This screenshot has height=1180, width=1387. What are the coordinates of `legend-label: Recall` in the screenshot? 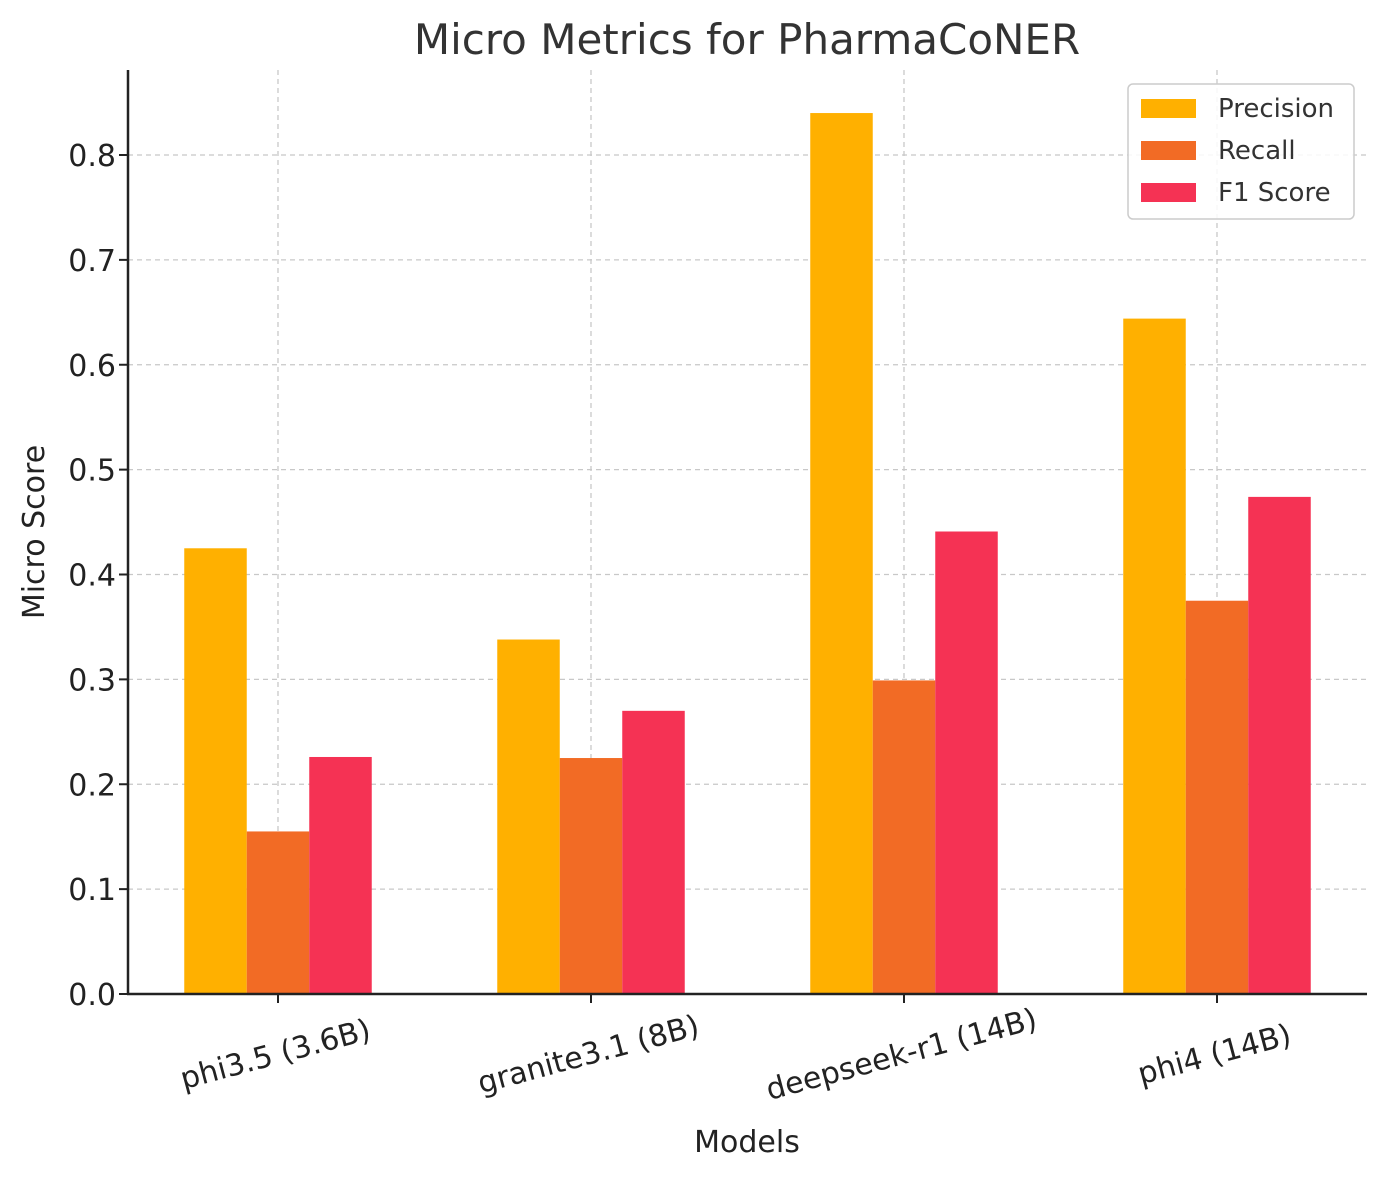 It's located at (1257, 151).